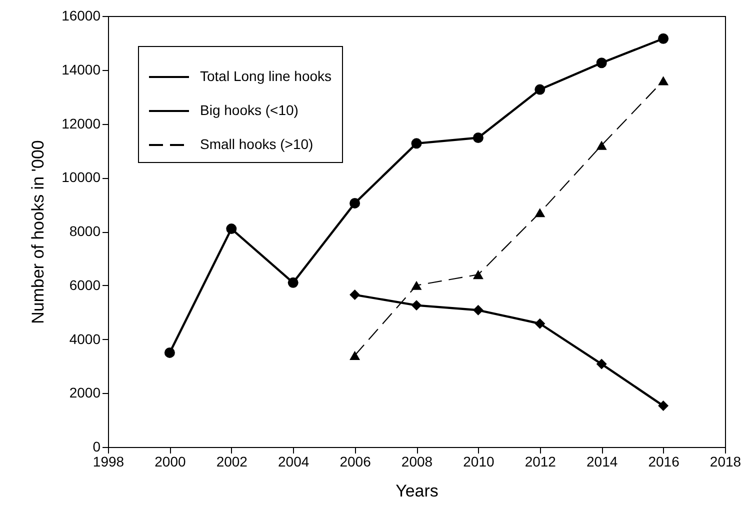 Image resolution: width=744 pixels, height=516 pixels. I want to click on x-tick-label: 2006, so click(356, 462).